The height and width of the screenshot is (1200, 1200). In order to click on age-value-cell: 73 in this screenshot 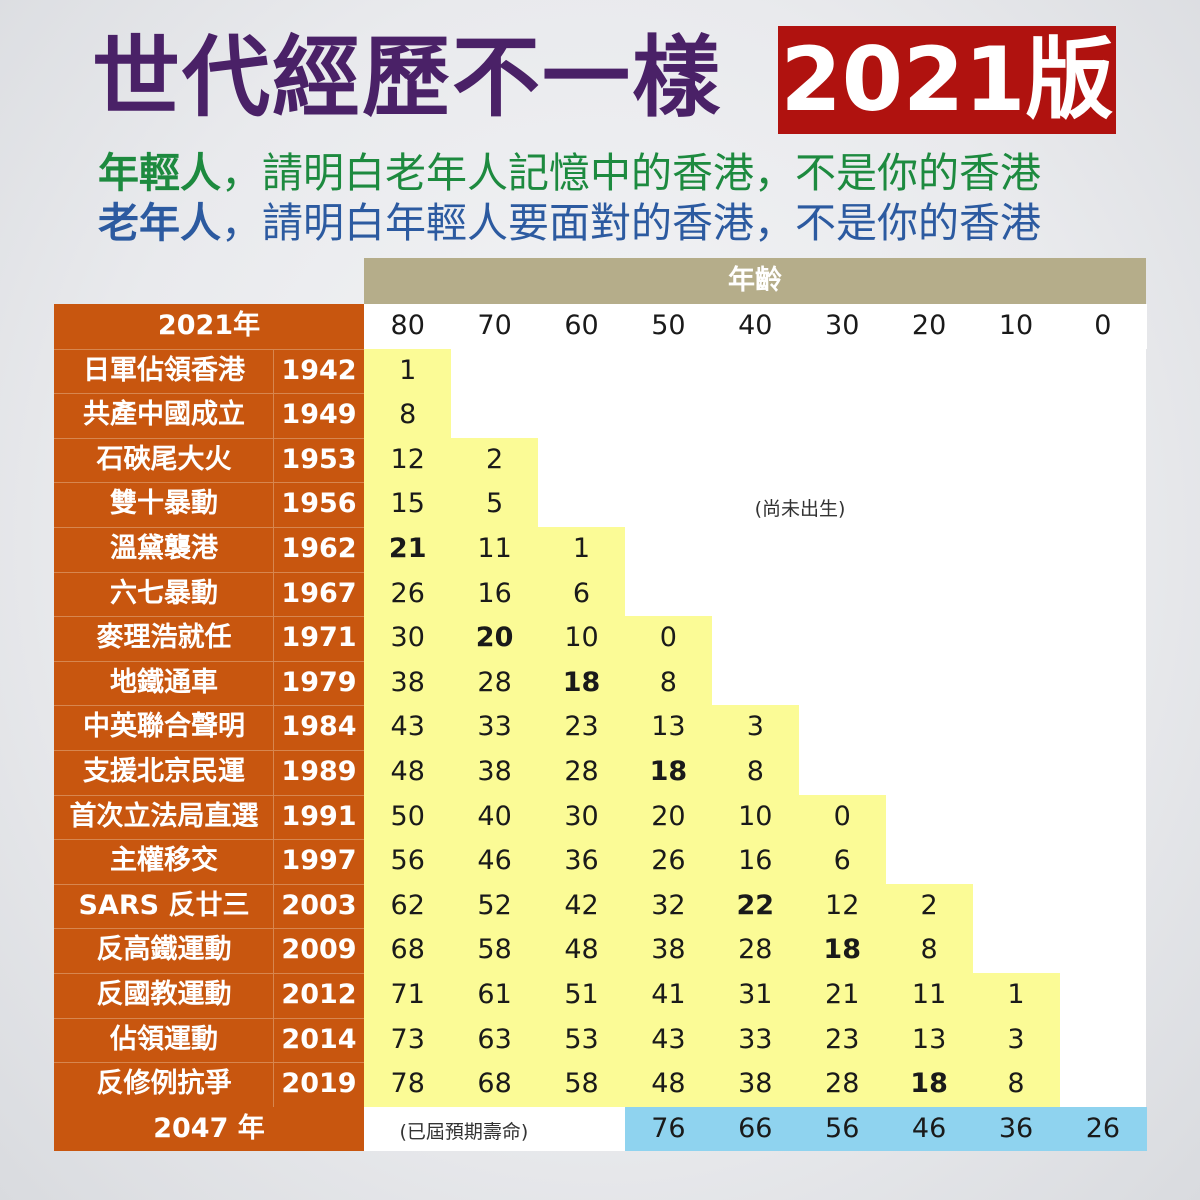, I will do `click(408, 1040)`.